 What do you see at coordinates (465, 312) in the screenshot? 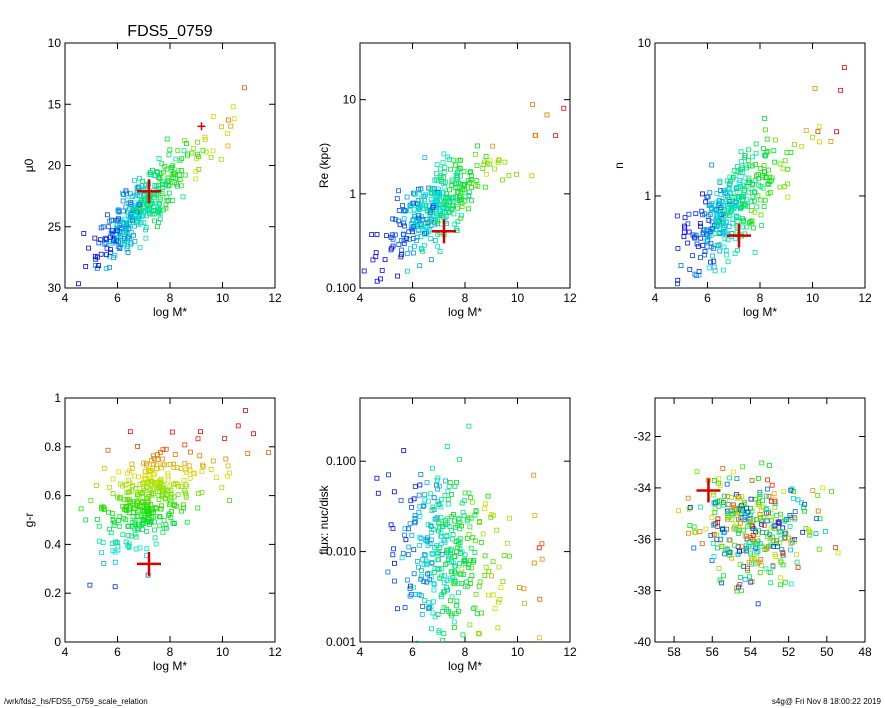
I see `x-axis-label: log M*` at bounding box center [465, 312].